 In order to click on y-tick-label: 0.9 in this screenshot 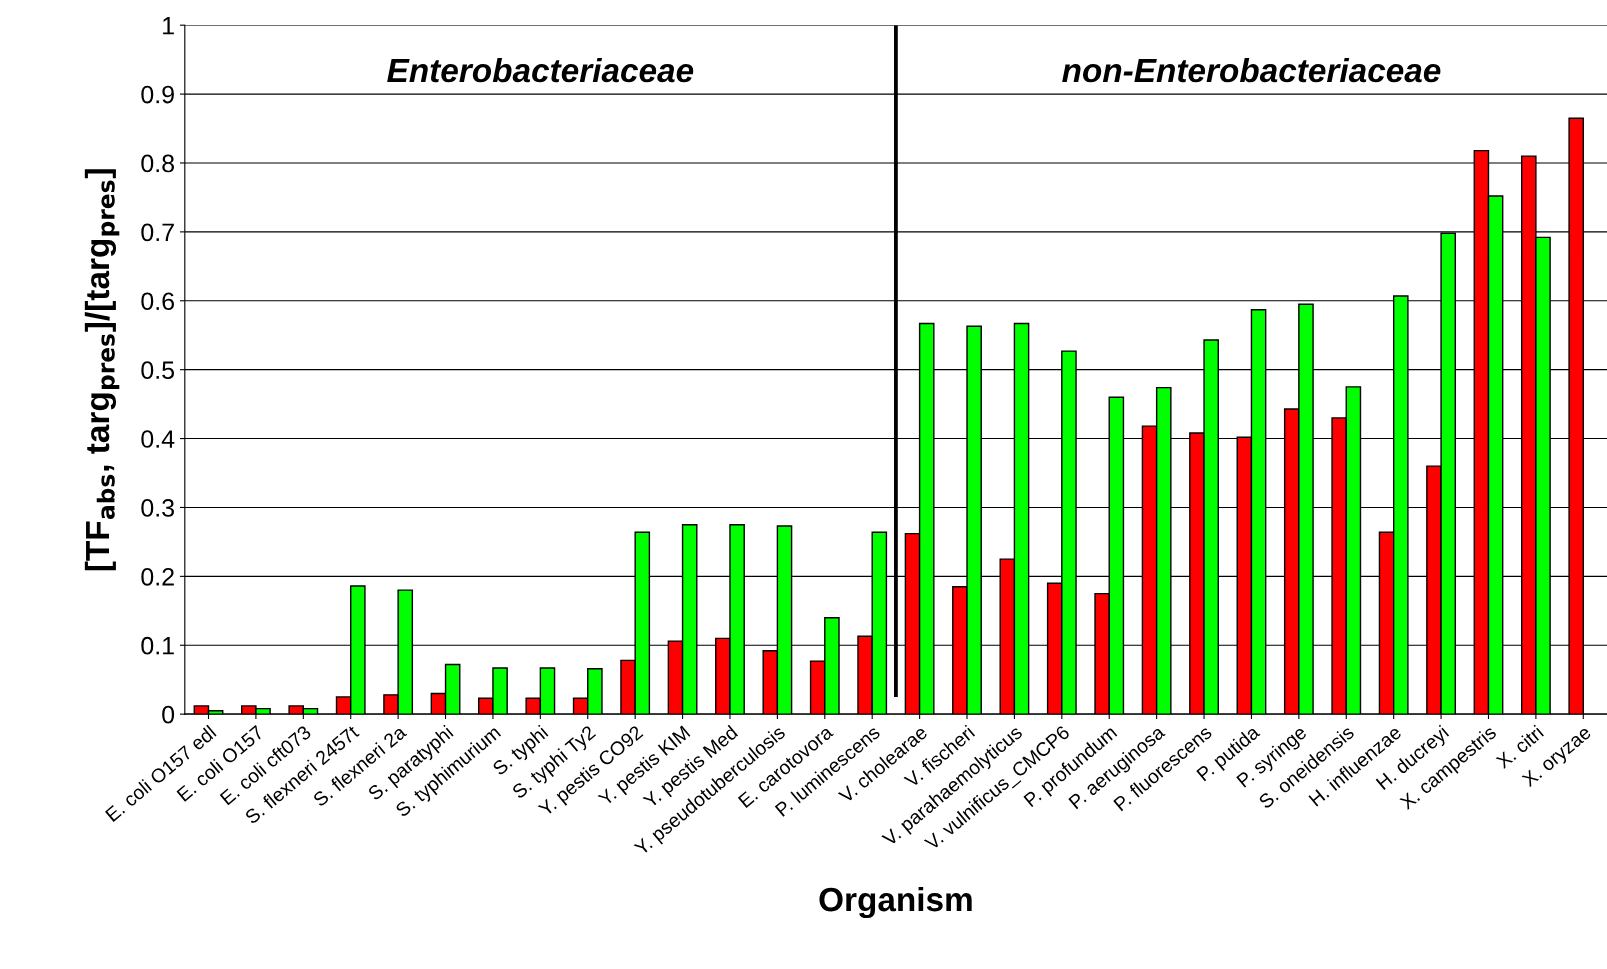, I will do `click(157, 94)`.